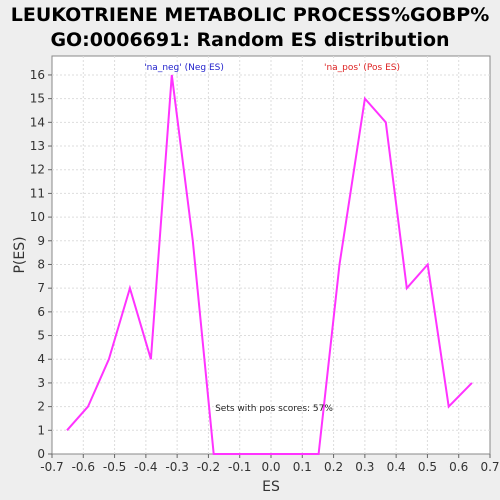  Describe the element at coordinates (37, 75) in the screenshot. I see `y-tick-label: 16` at that location.